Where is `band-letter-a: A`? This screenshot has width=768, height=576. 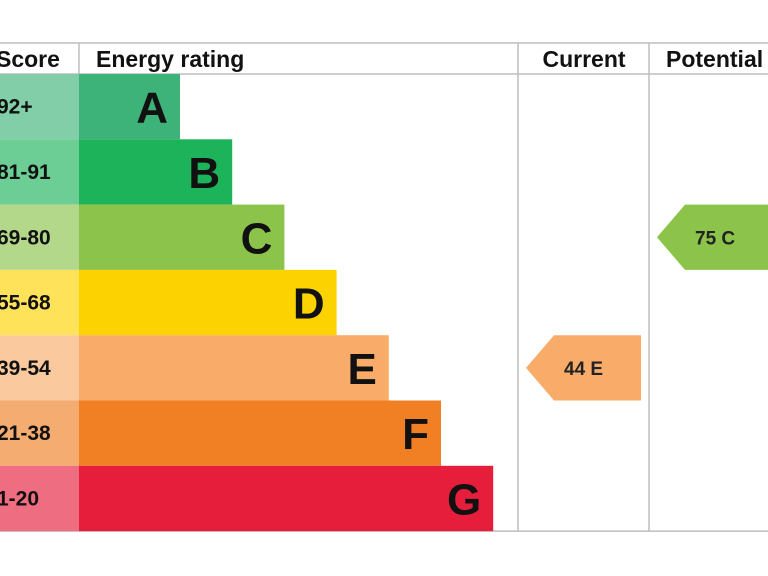
band-letter-a: A is located at coordinates (152, 108).